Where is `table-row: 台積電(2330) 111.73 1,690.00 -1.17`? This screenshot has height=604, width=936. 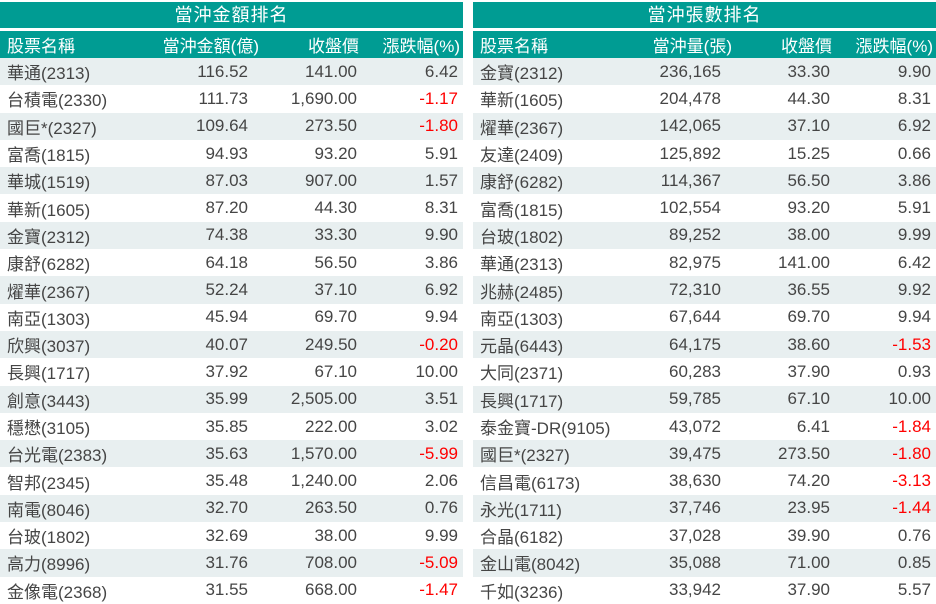
table-row: 台積電(2330) 111.73 1,690.00 -1.17 is located at coordinates (231, 99).